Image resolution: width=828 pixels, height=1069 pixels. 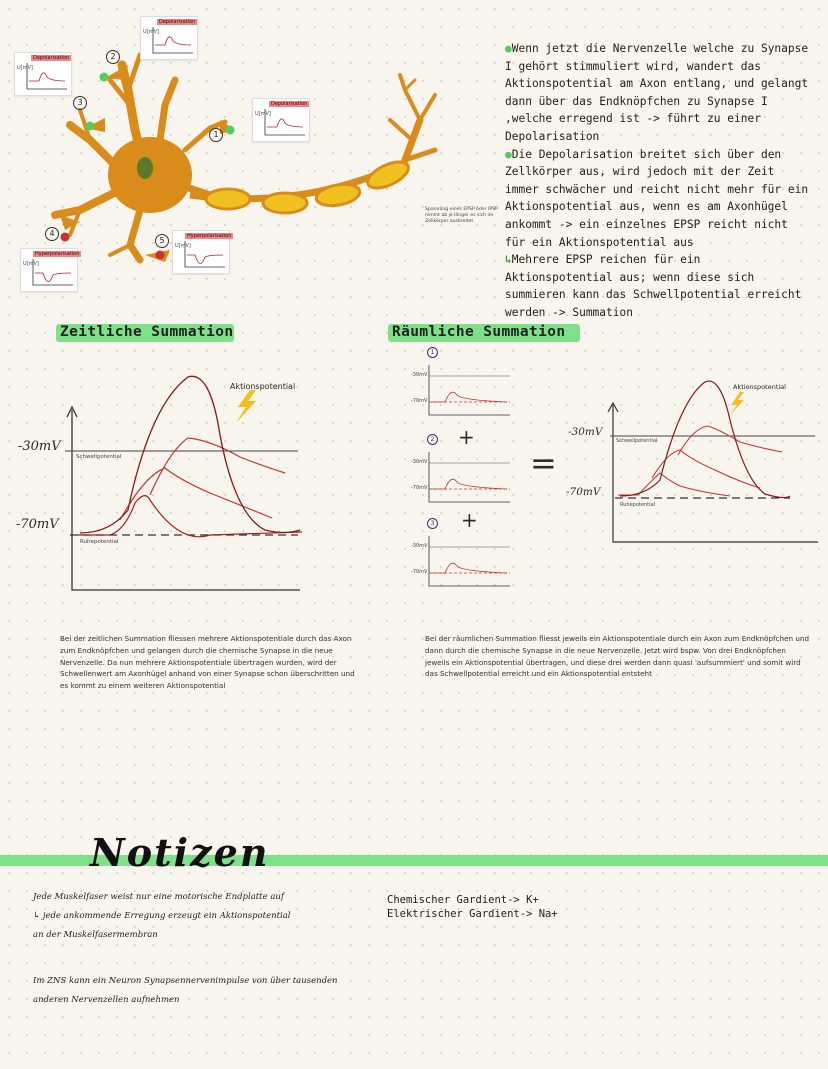 What do you see at coordinates (37, 524) in the screenshot?
I see `zeitlich-y-70: -70mV` at bounding box center [37, 524].